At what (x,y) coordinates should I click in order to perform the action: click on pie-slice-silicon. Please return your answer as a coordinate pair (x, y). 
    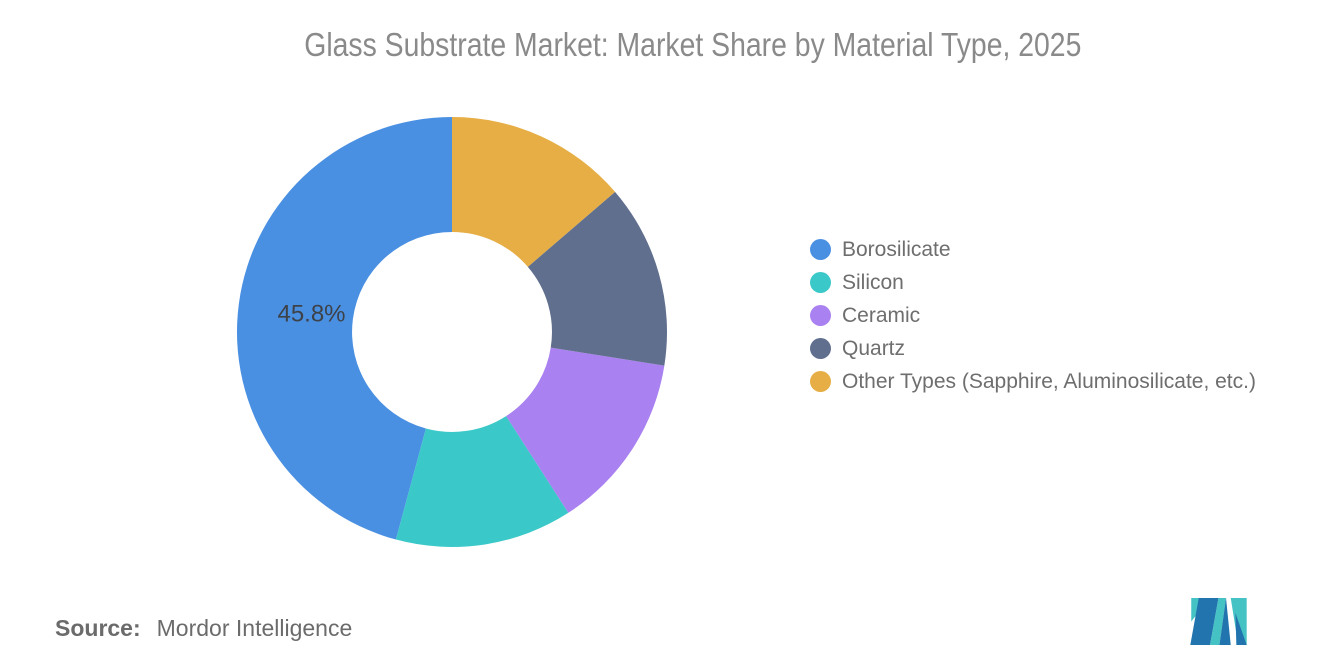
    Looking at the image, I should click on (482, 482).